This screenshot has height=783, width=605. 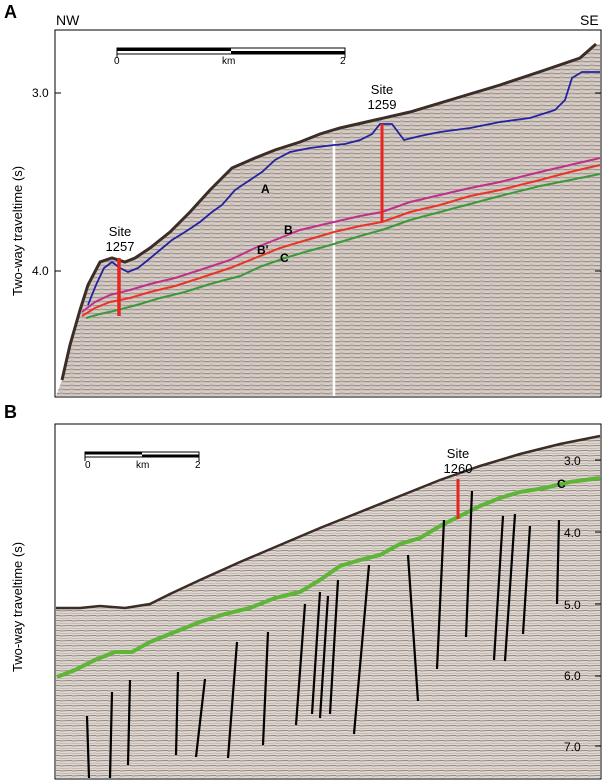 I want to click on horizon-c-label: C, so click(x=284, y=258).